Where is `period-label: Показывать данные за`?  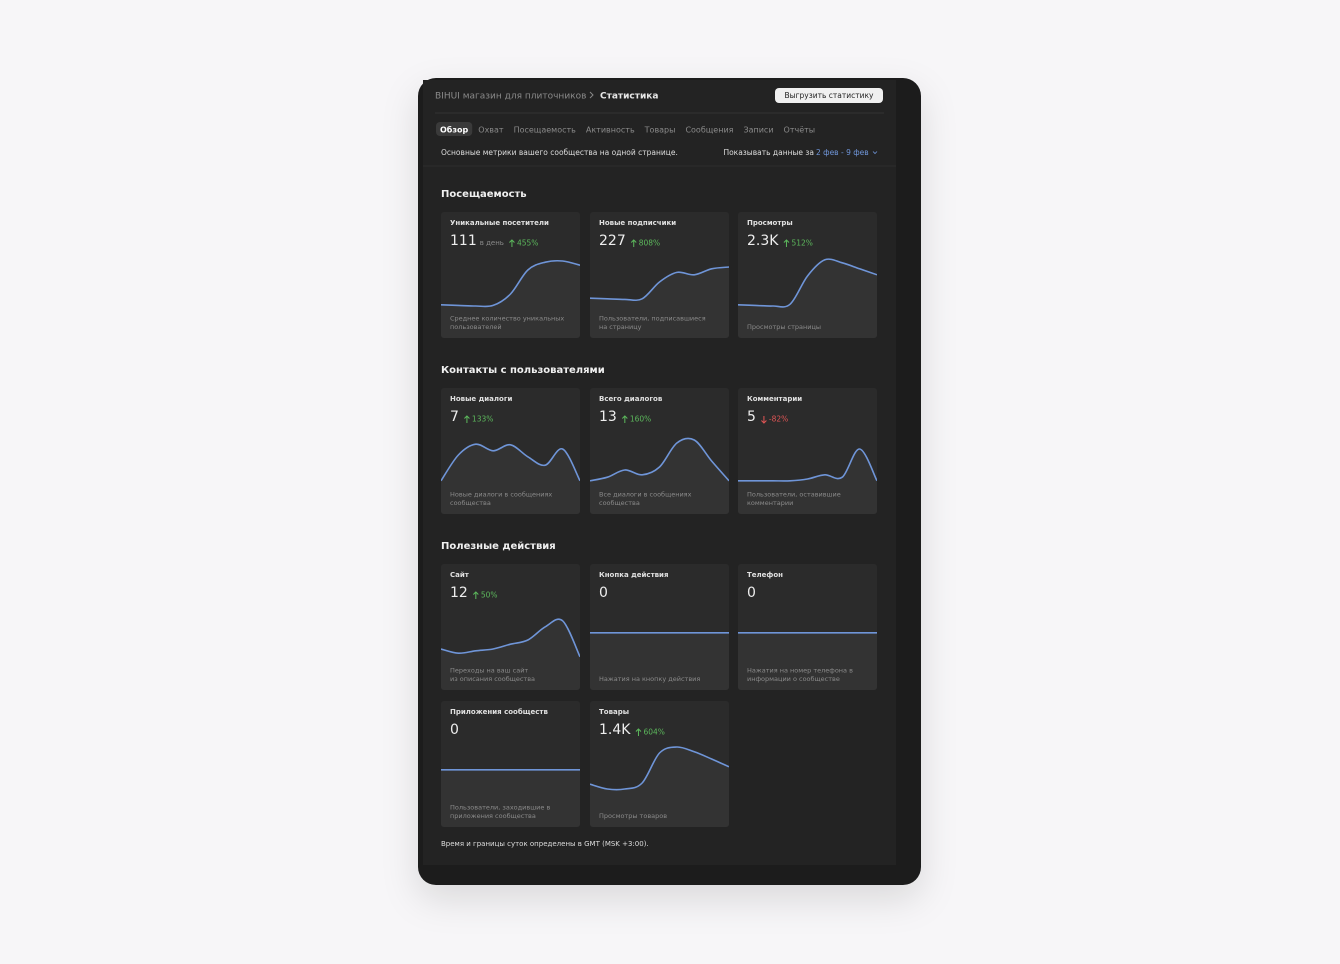 period-label: Показывать данные за is located at coordinates (768, 152).